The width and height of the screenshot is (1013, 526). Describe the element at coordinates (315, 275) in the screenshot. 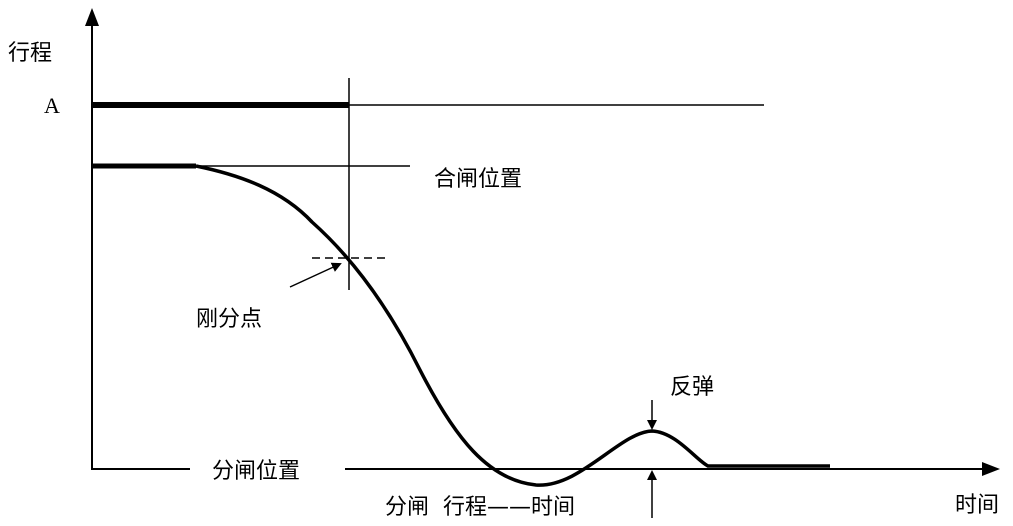

I see `contact-separation-pointer-arrow` at that location.